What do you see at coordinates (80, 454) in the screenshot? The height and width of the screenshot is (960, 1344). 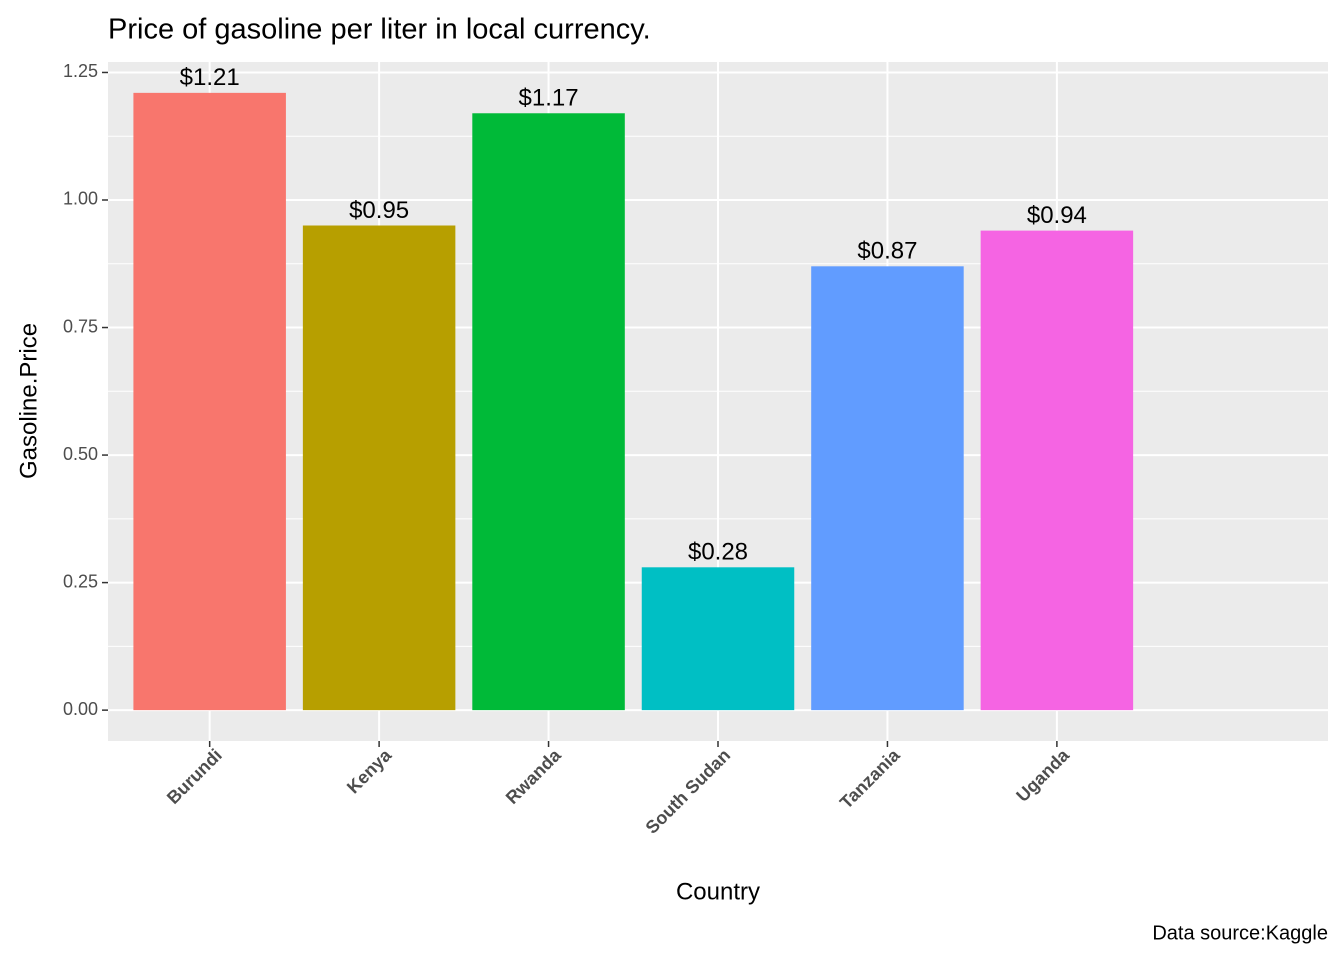 I see `y-tick-label: 0.50` at bounding box center [80, 454].